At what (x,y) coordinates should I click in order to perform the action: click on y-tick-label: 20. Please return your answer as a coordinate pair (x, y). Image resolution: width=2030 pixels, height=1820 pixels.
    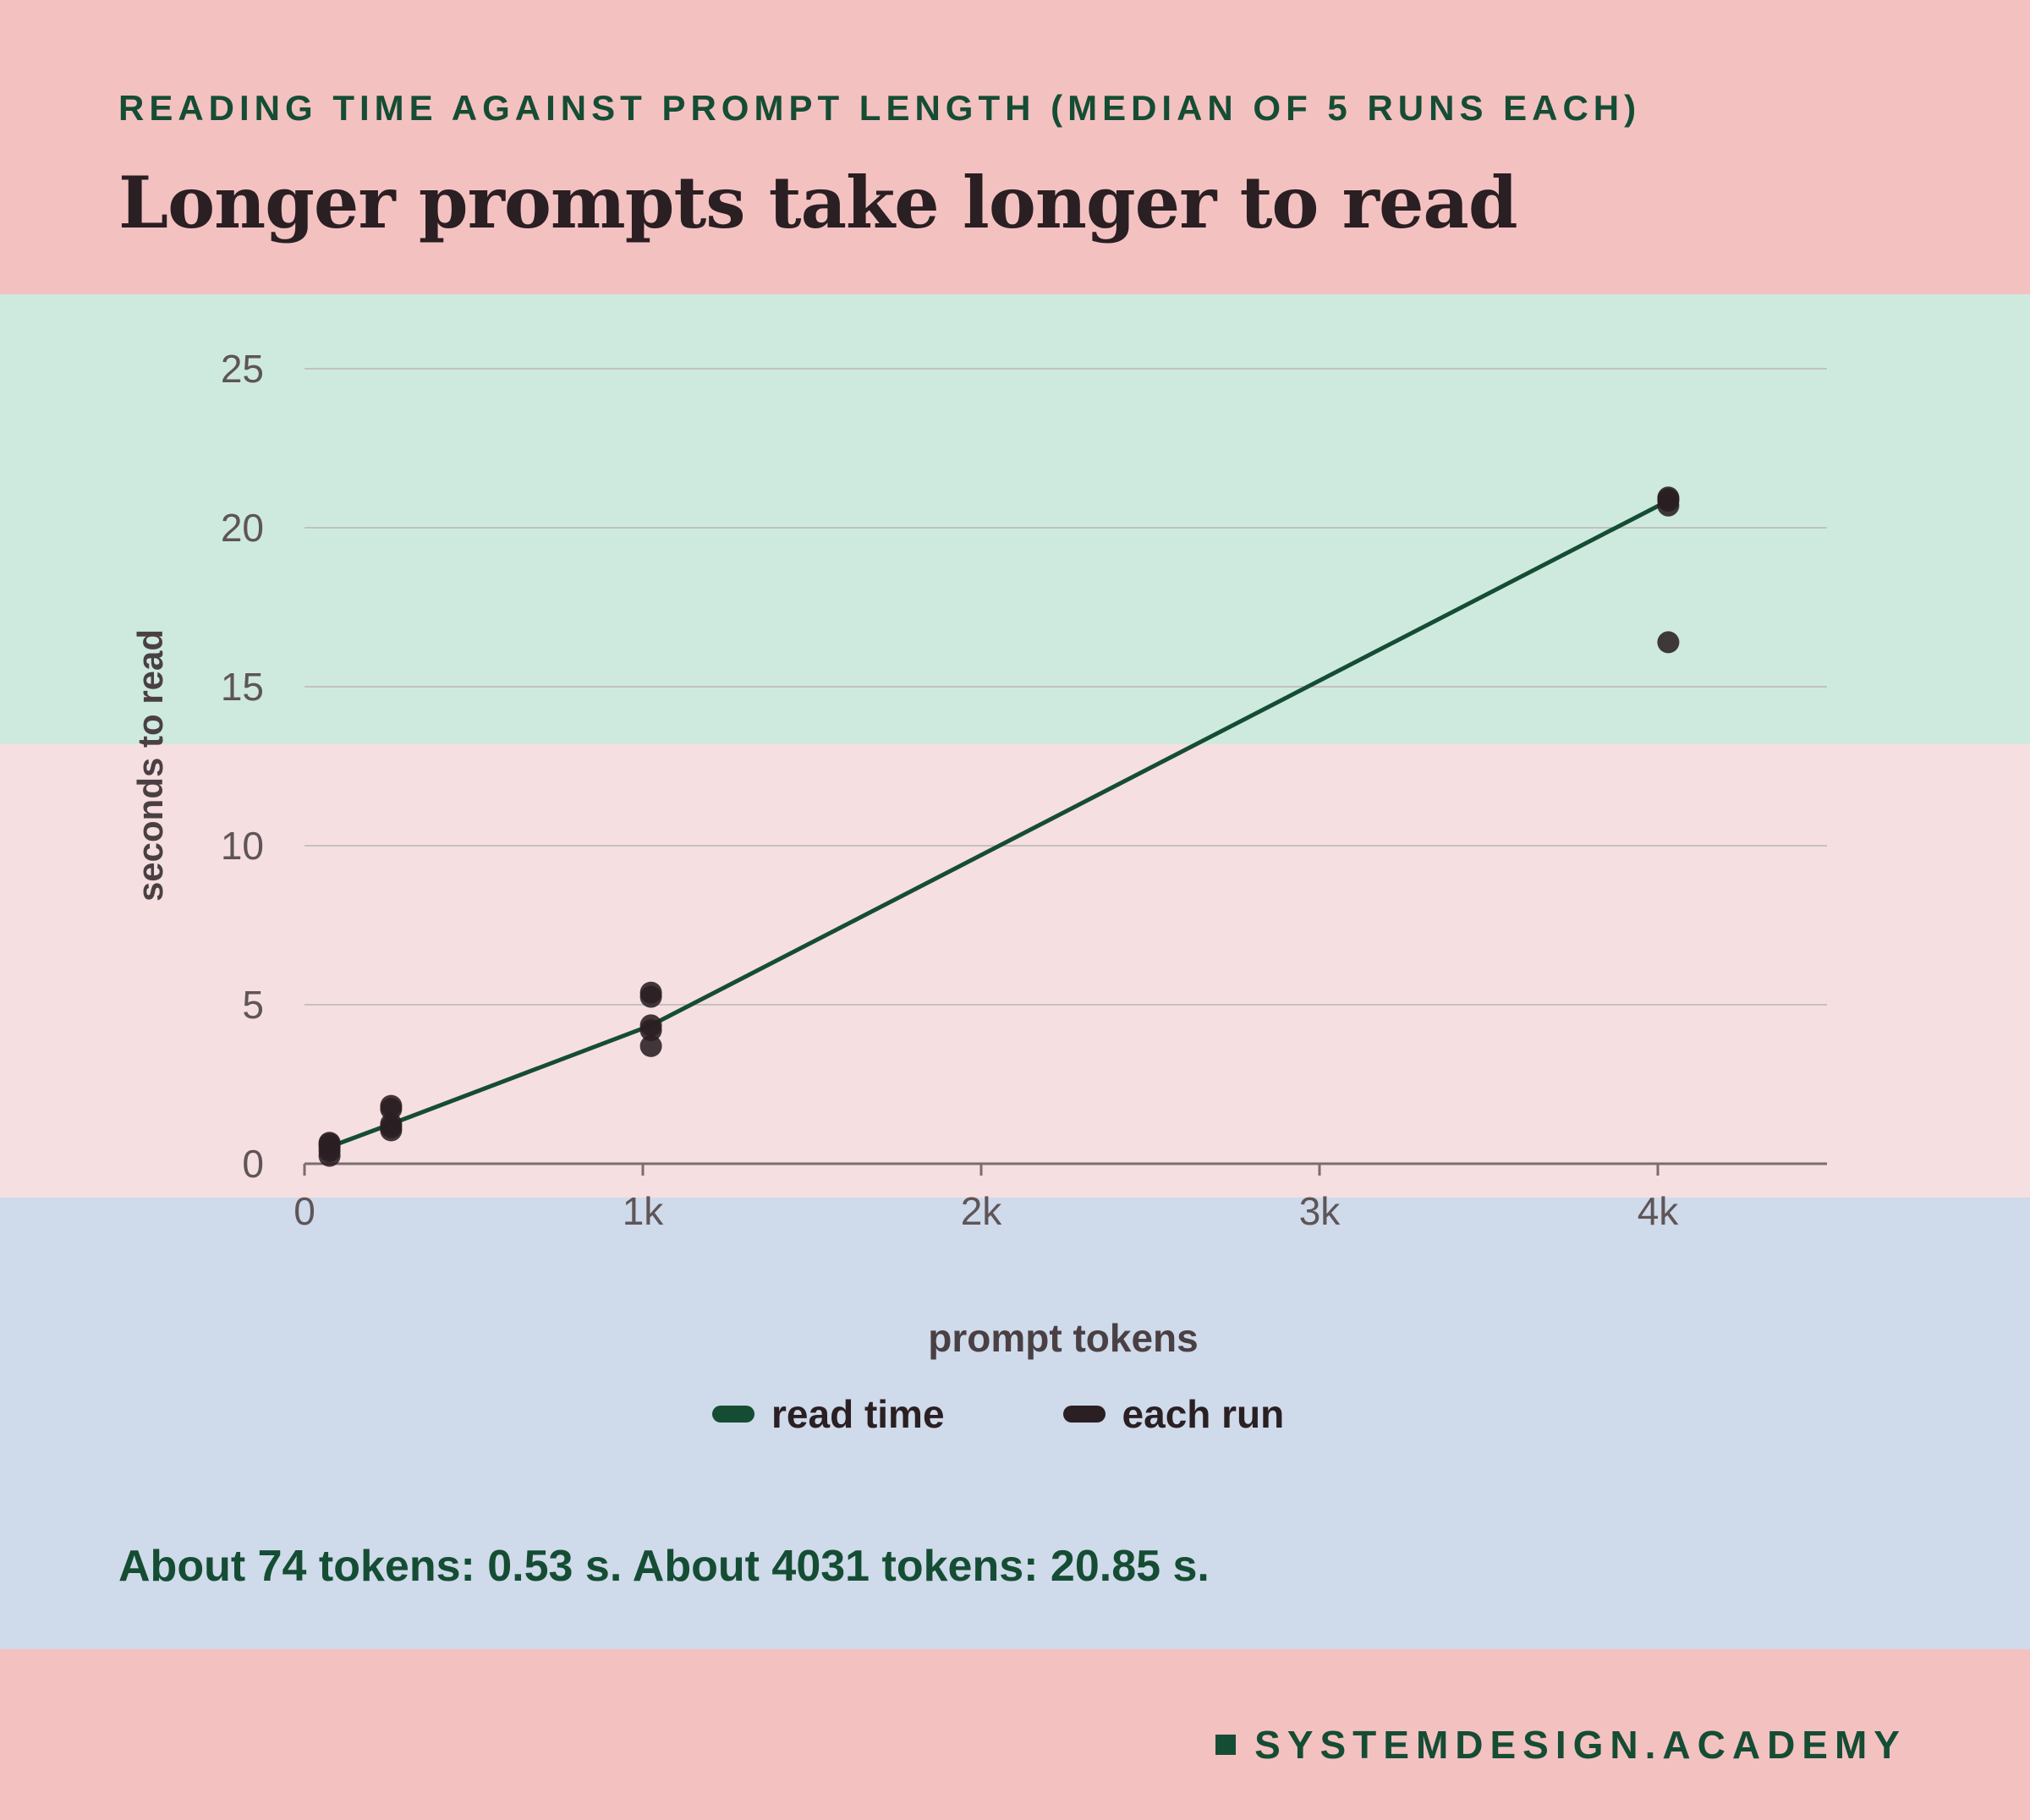
    Looking at the image, I should click on (243, 528).